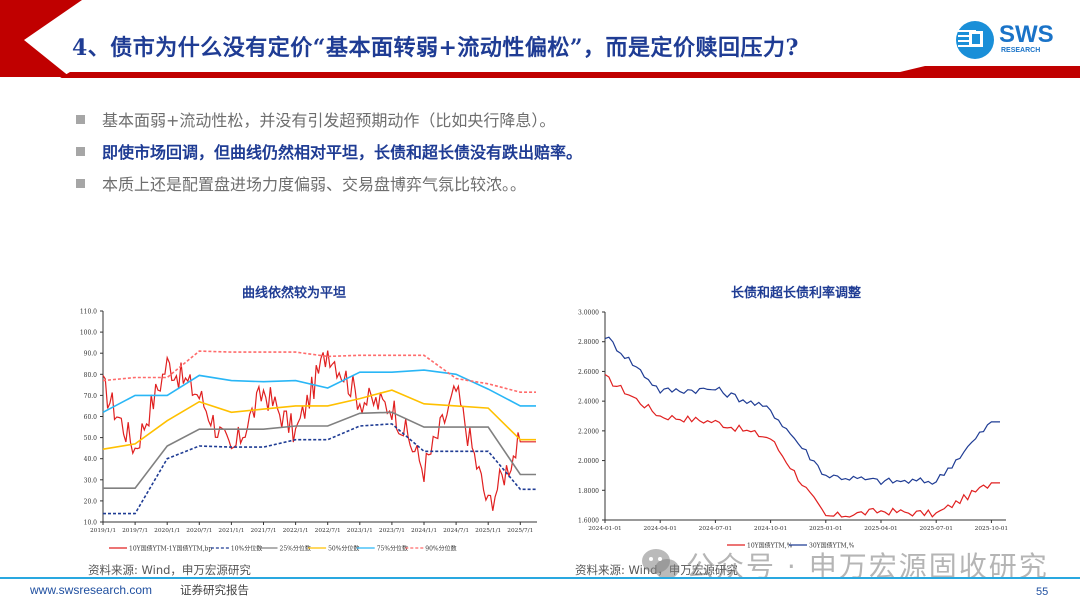 The height and width of the screenshot is (608, 1080). Describe the element at coordinates (770, 546) in the screenshot. I see `svg-text: 10Y国债YTM,%` at that location.